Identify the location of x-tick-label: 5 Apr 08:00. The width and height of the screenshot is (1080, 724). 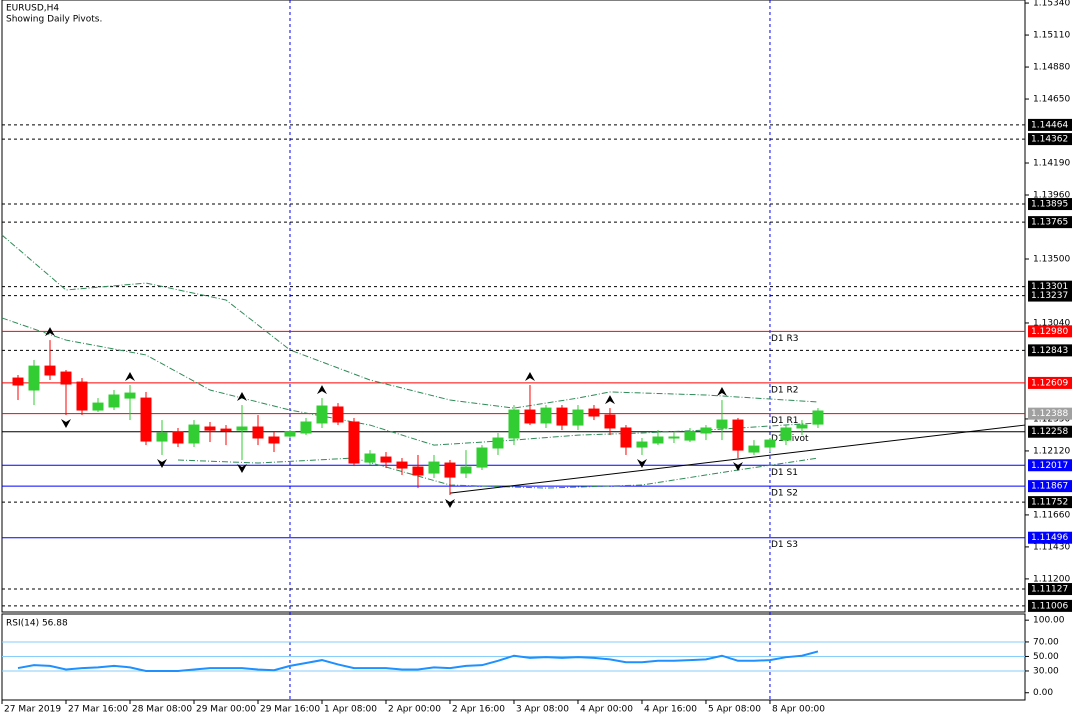
(734, 710).